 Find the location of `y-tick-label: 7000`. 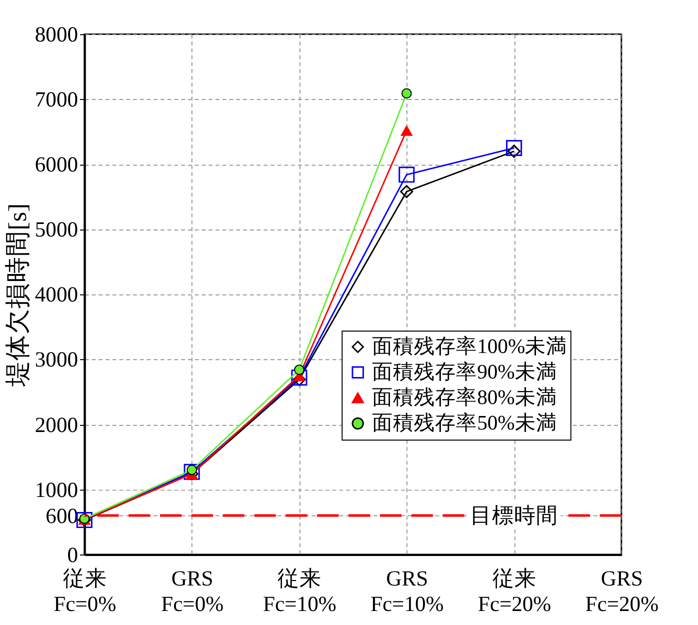

y-tick-label: 7000 is located at coordinates (56, 100).